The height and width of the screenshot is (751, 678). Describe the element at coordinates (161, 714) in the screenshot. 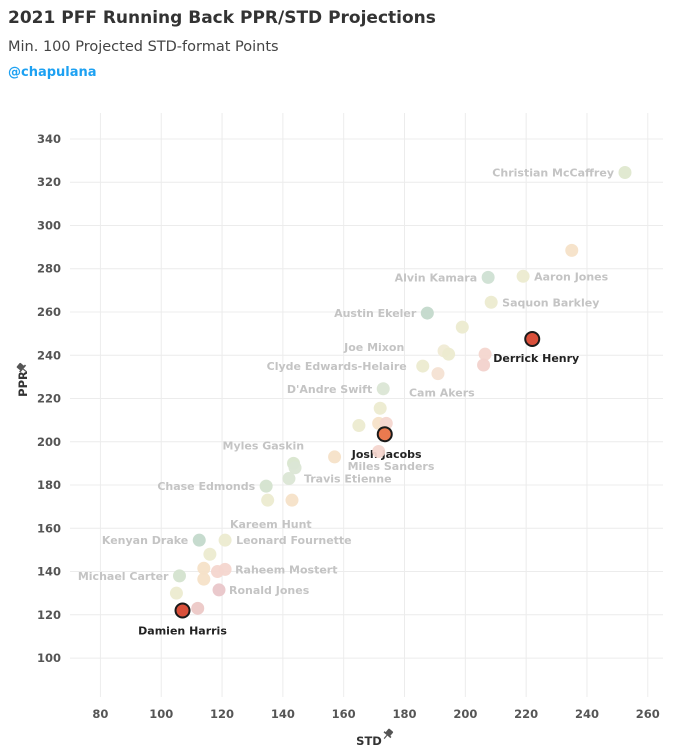

I see `x-tick-label: 100` at that location.